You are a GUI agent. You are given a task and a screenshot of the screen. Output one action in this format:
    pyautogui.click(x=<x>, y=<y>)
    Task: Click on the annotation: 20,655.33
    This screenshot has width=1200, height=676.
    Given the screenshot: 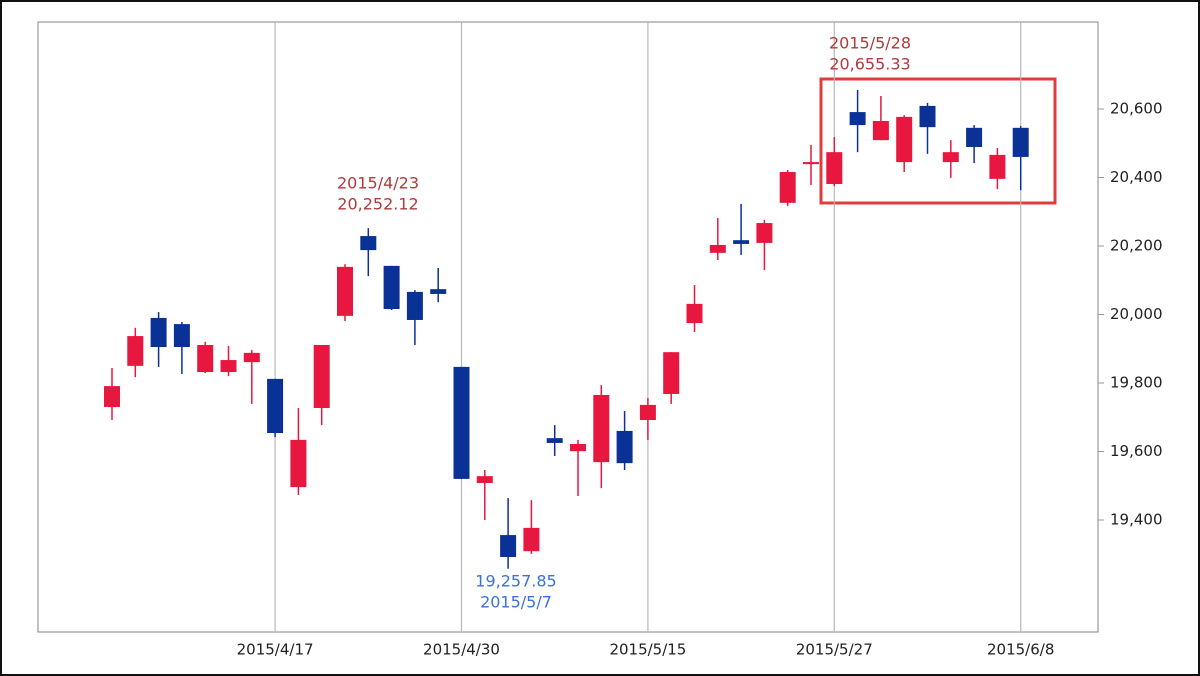 What is the action you would take?
    pyautogui.click(x=869, y=64)
    